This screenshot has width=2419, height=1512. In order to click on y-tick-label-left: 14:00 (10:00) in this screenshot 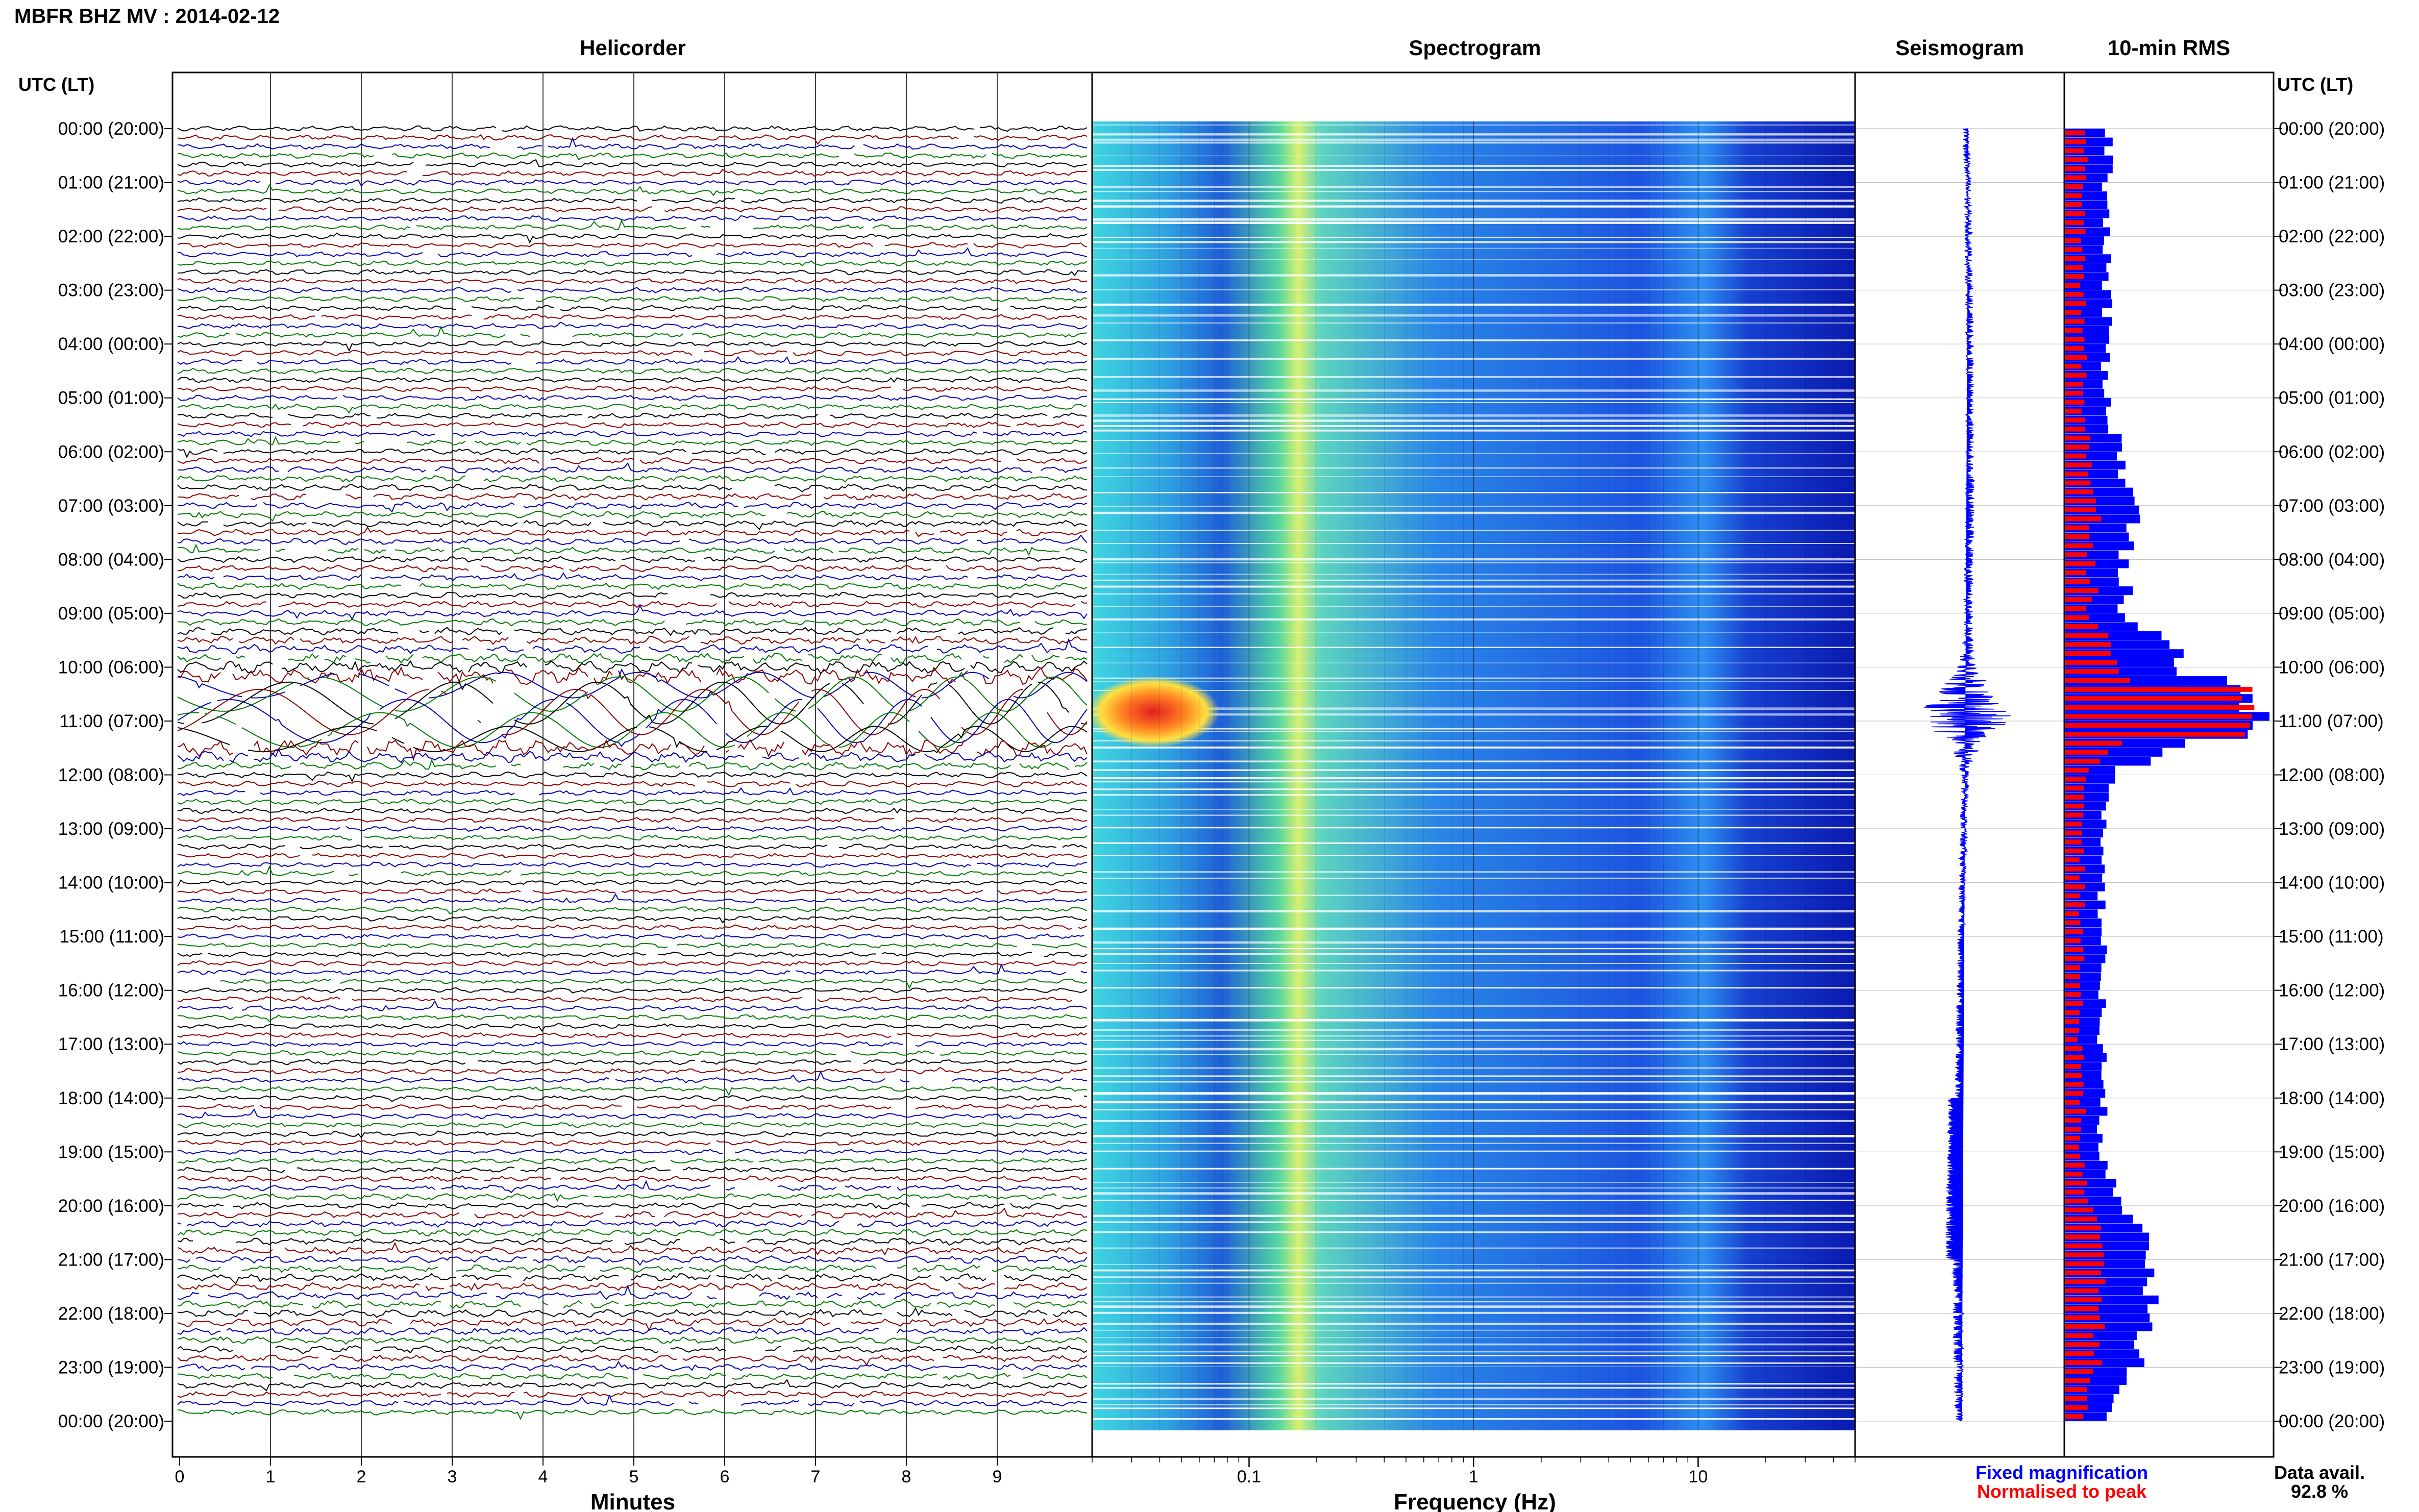, I will do `click(111, 883)`.